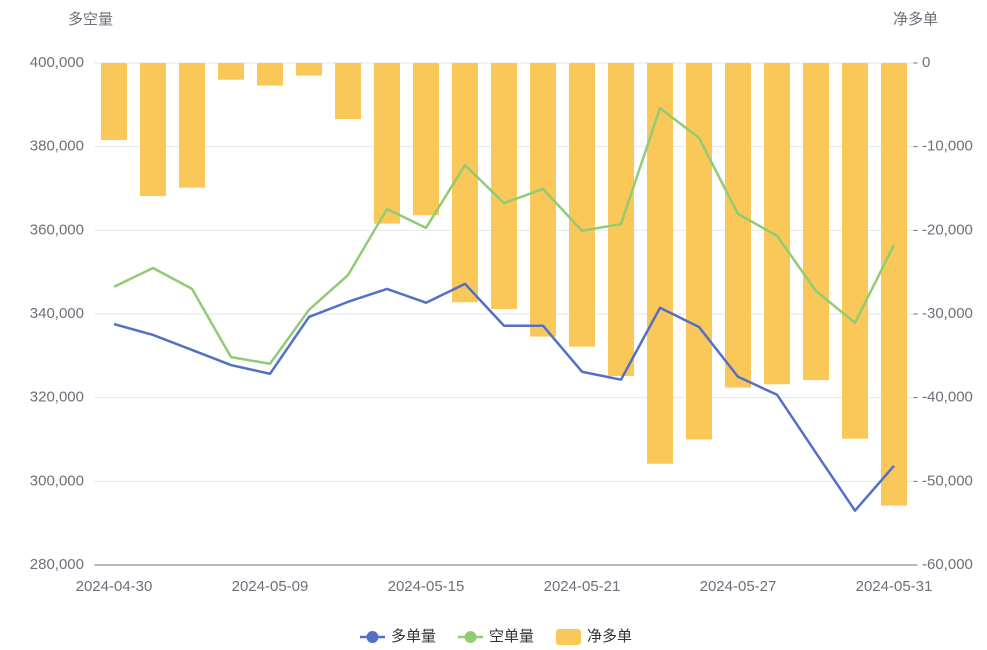 The width and height of the screenshot is (987, 650). I want to click on x-tick-label: 2024-05-15, so click(426, 586).